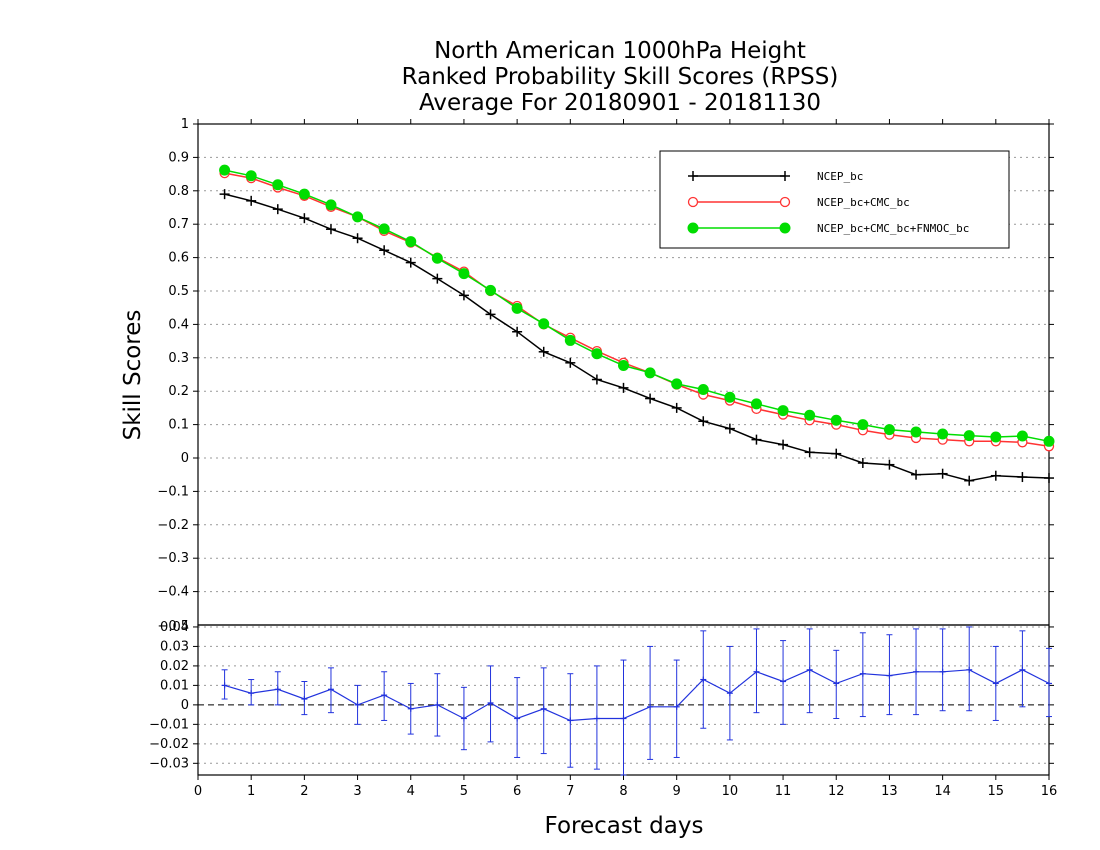 This screenshot has height=850, width=1100. What do you see at coordinates (775, 176) in the screenshot?
I see `legend-entry: NCEP_bc` at bounding box center [775, 176].